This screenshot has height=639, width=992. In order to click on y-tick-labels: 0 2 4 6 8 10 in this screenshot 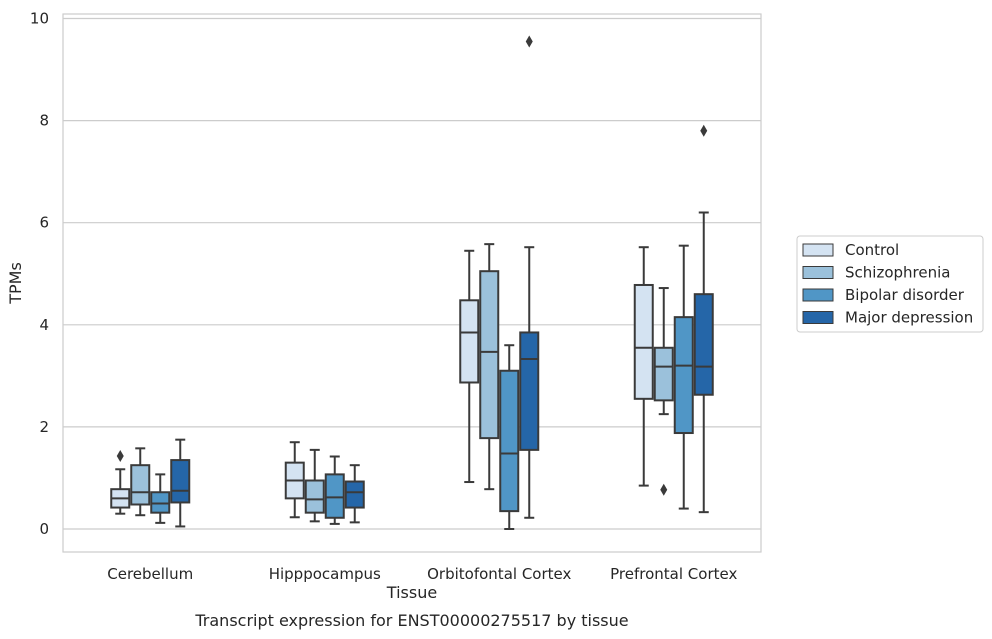, I will do `click(39, 274)`.